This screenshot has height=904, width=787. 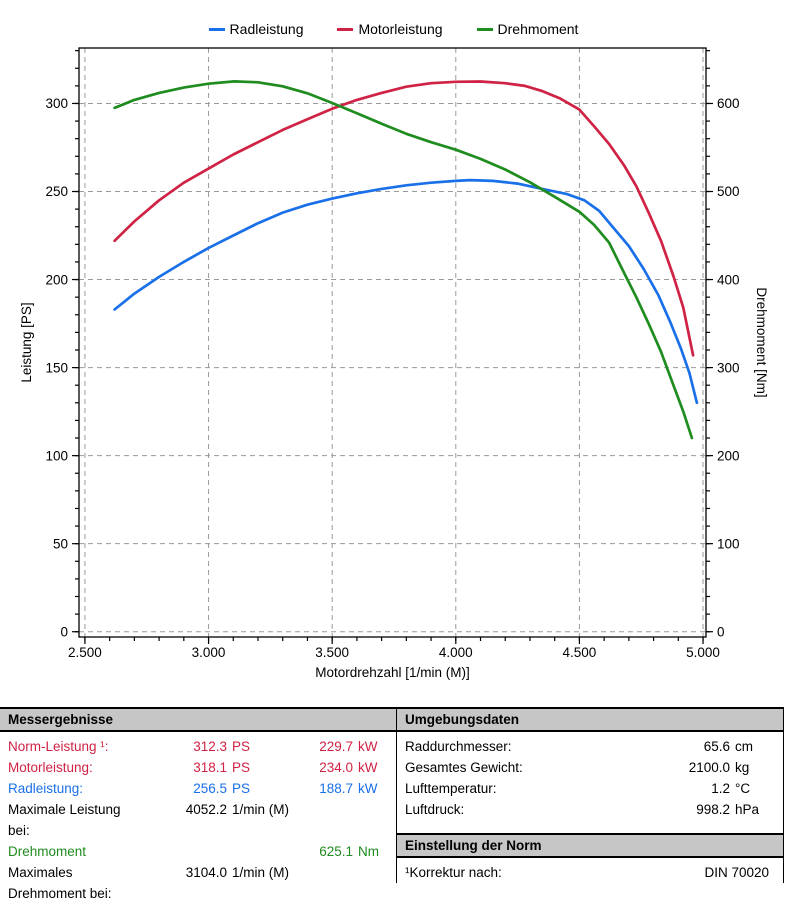 I want to click on y-left-tick-label: 0, so click(x=64, y=631).